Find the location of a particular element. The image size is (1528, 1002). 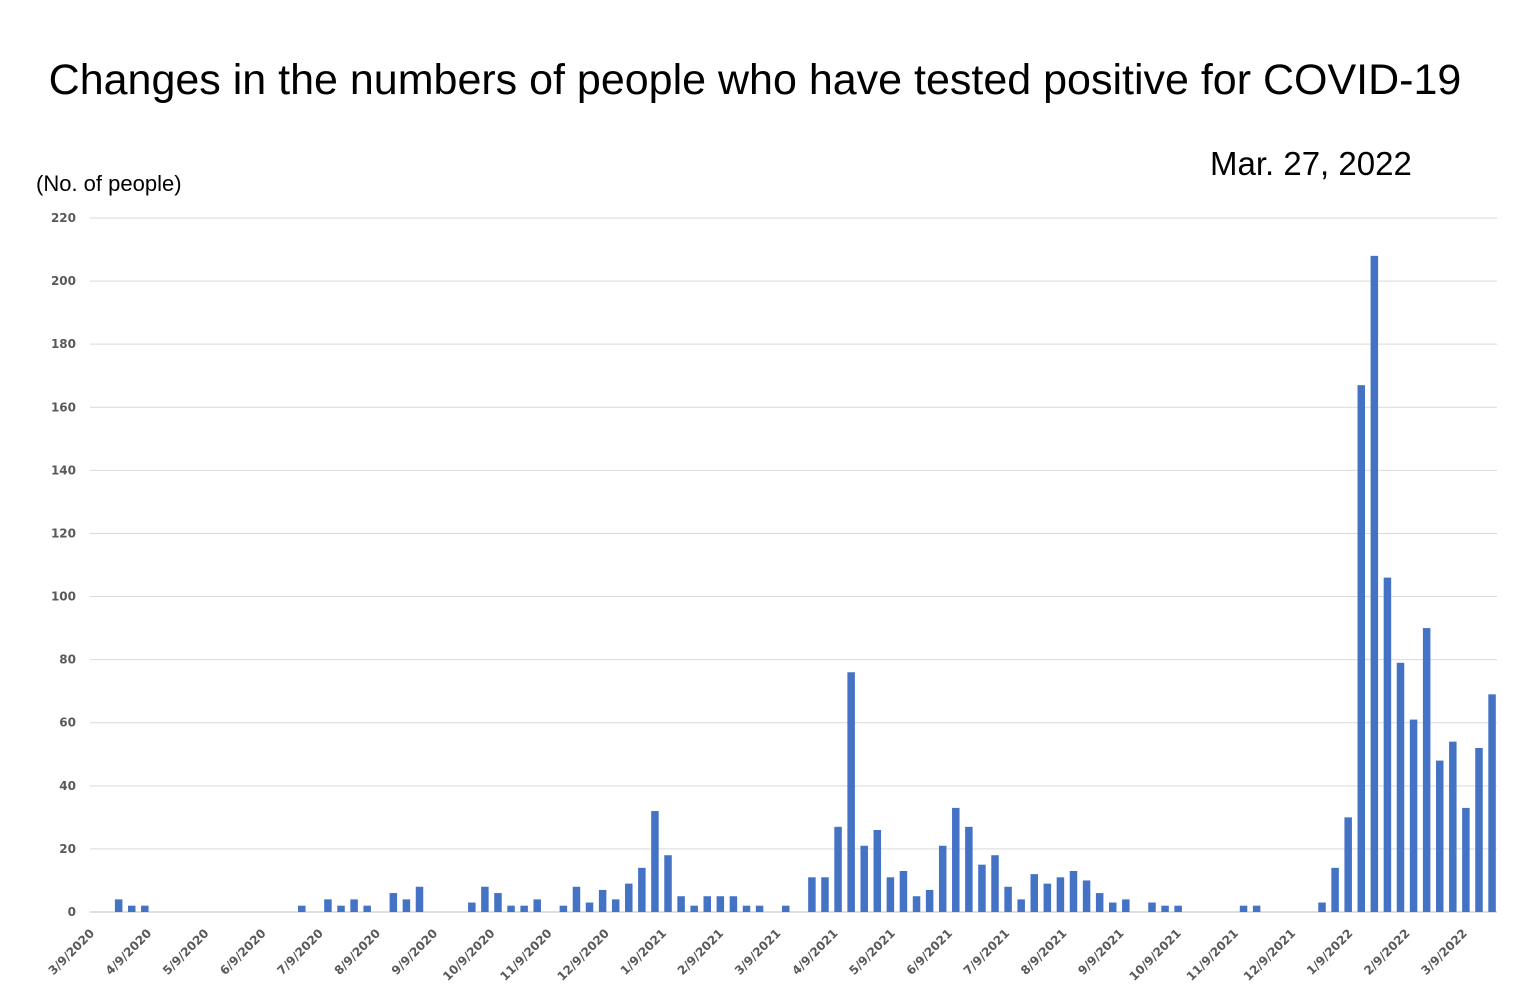

y-tick-label: 0 is located at coordinates (72, 912).